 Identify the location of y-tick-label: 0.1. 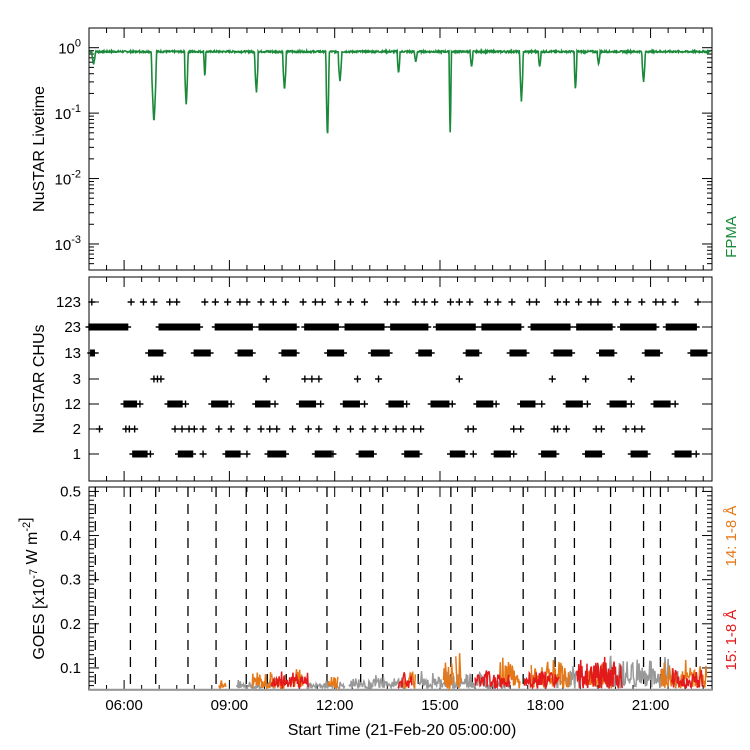
(70, 668).